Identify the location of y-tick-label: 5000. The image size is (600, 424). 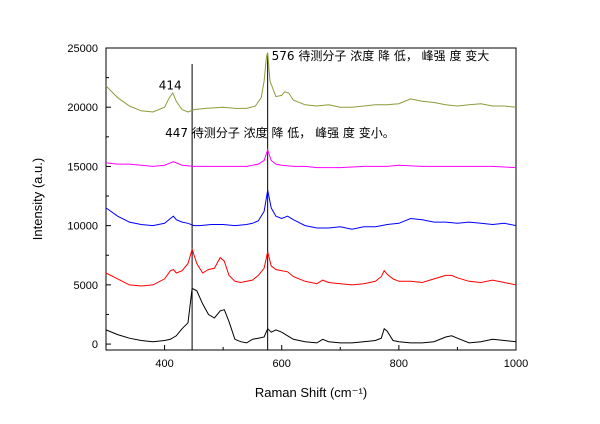
(86, 286).